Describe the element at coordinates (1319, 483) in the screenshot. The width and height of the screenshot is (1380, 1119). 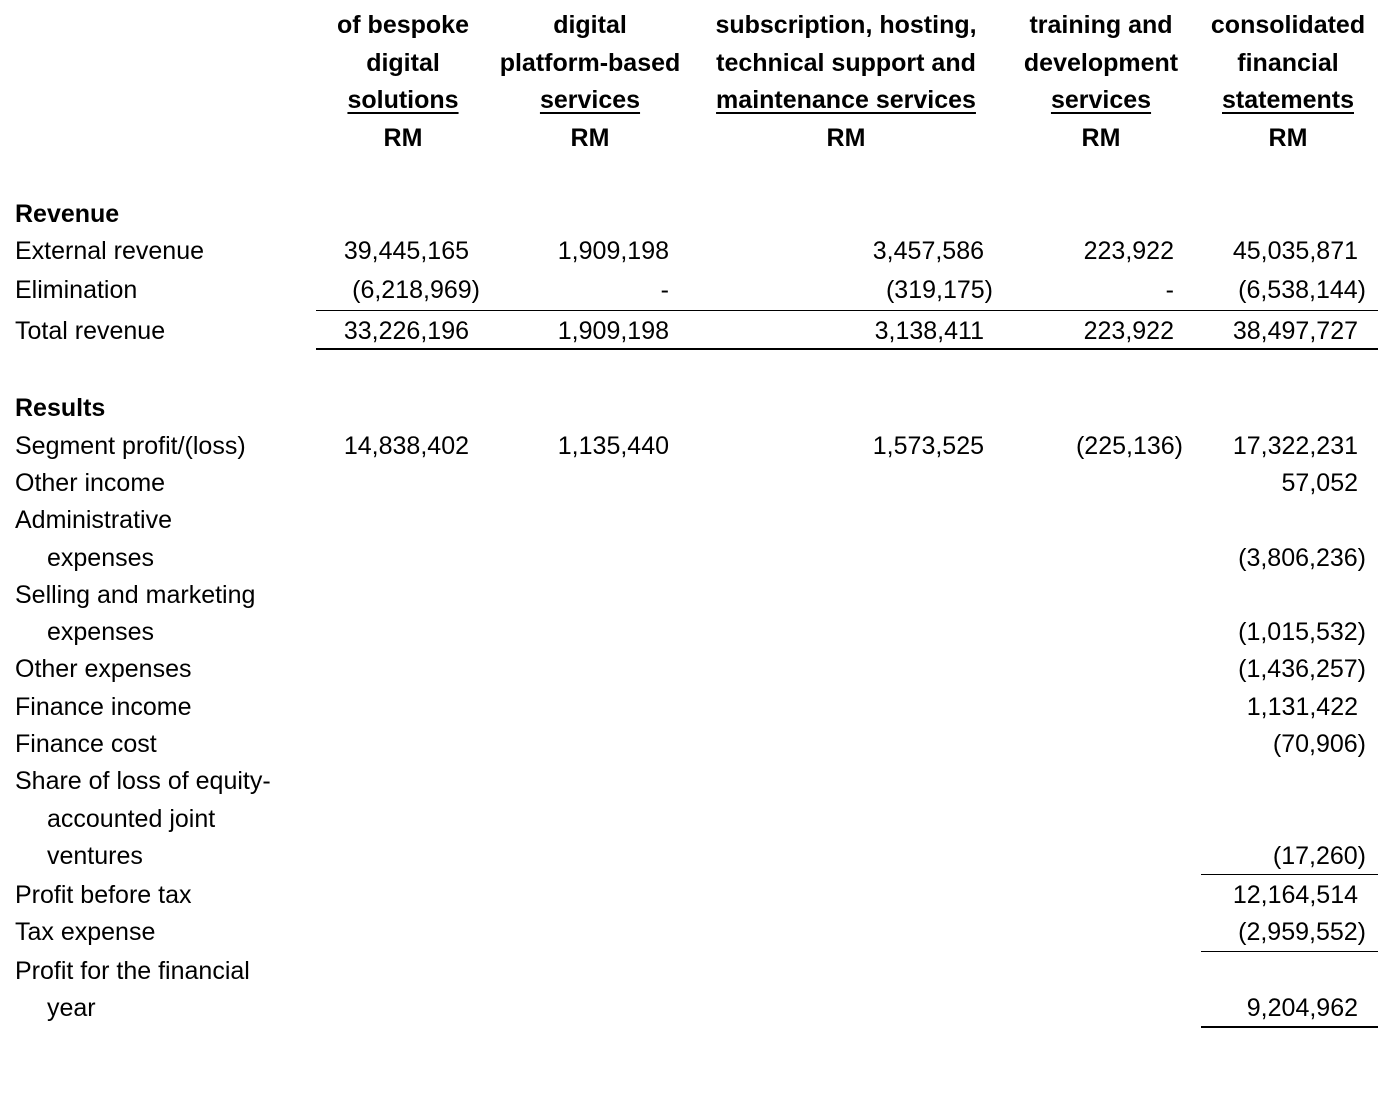
I see `other-income-value: 57,052` at that location.